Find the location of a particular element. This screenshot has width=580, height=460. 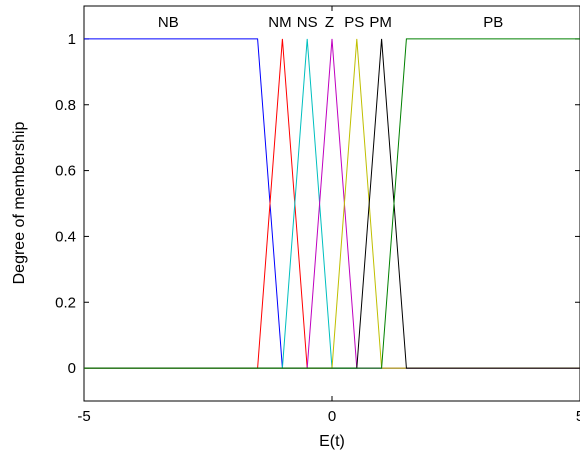

series-labels: NB NM NS Z PS PM PB is located at coordinates (330, 22).